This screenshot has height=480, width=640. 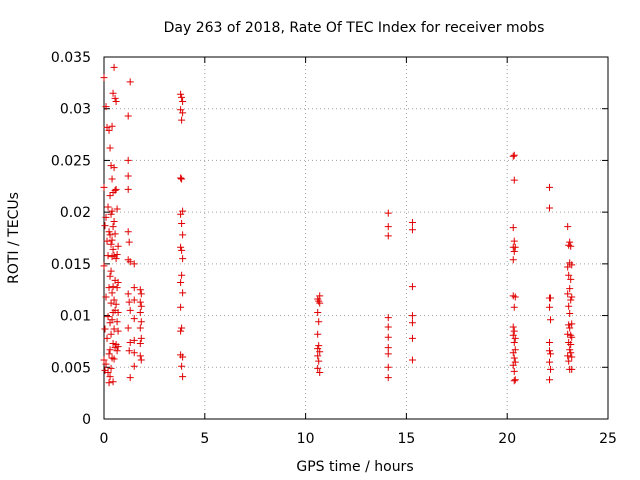 I want to click on x-tick-label: 0, so click(x=104, y=439).